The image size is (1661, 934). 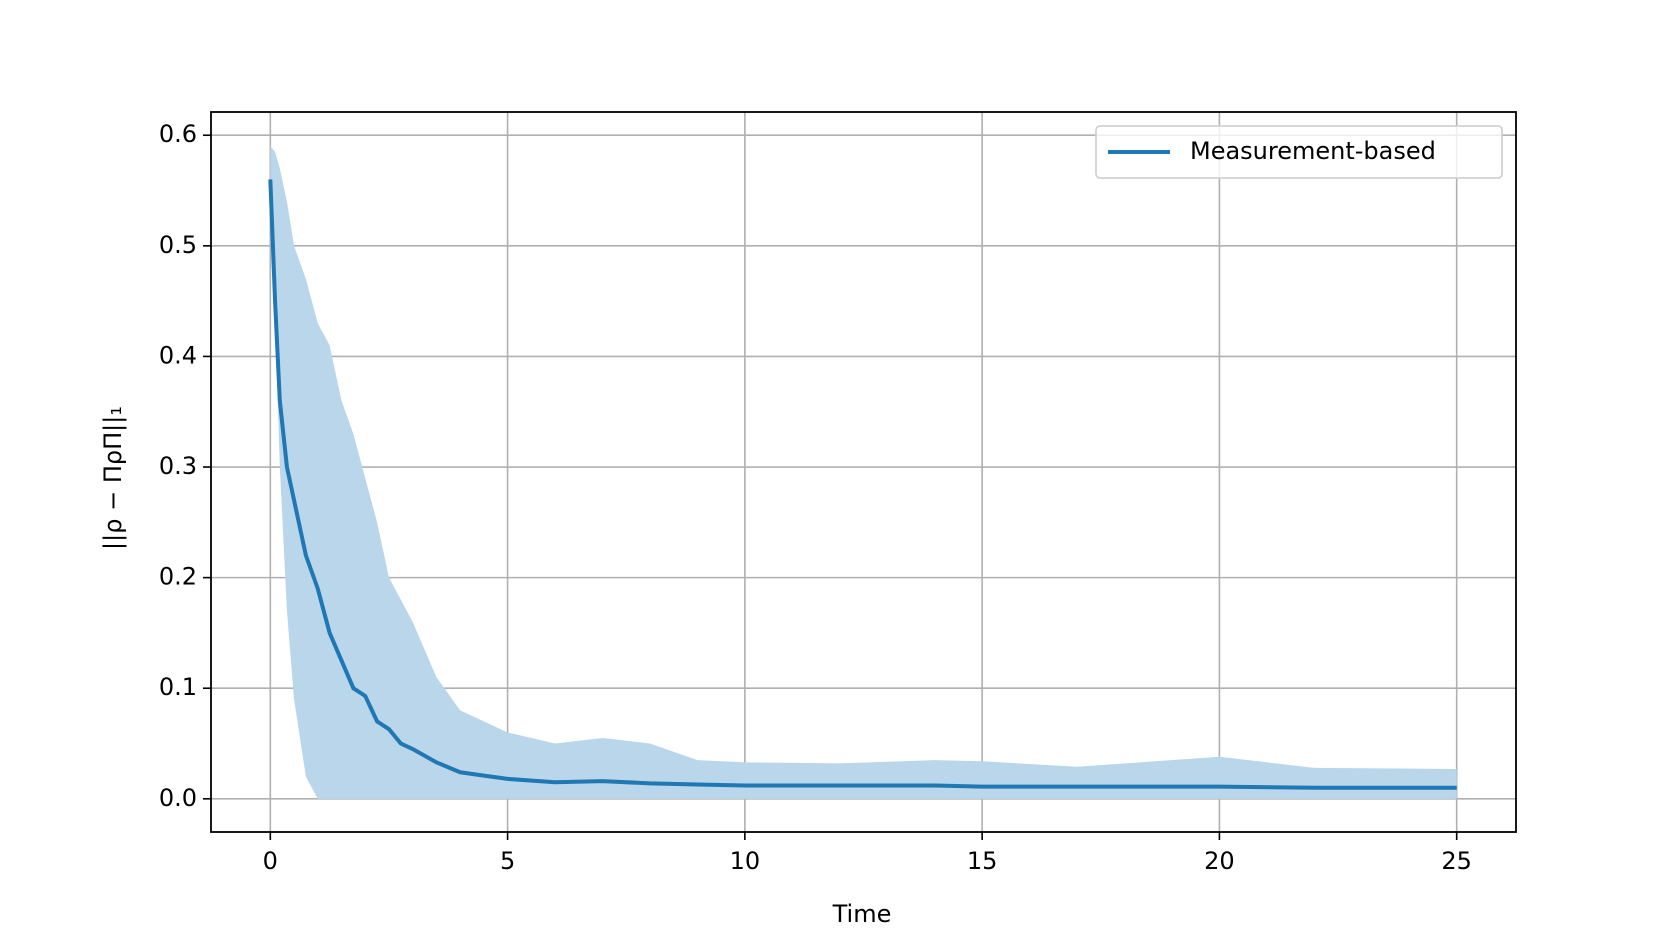 I want to click on x-tick-label: 15, so click(x=982, y=861).